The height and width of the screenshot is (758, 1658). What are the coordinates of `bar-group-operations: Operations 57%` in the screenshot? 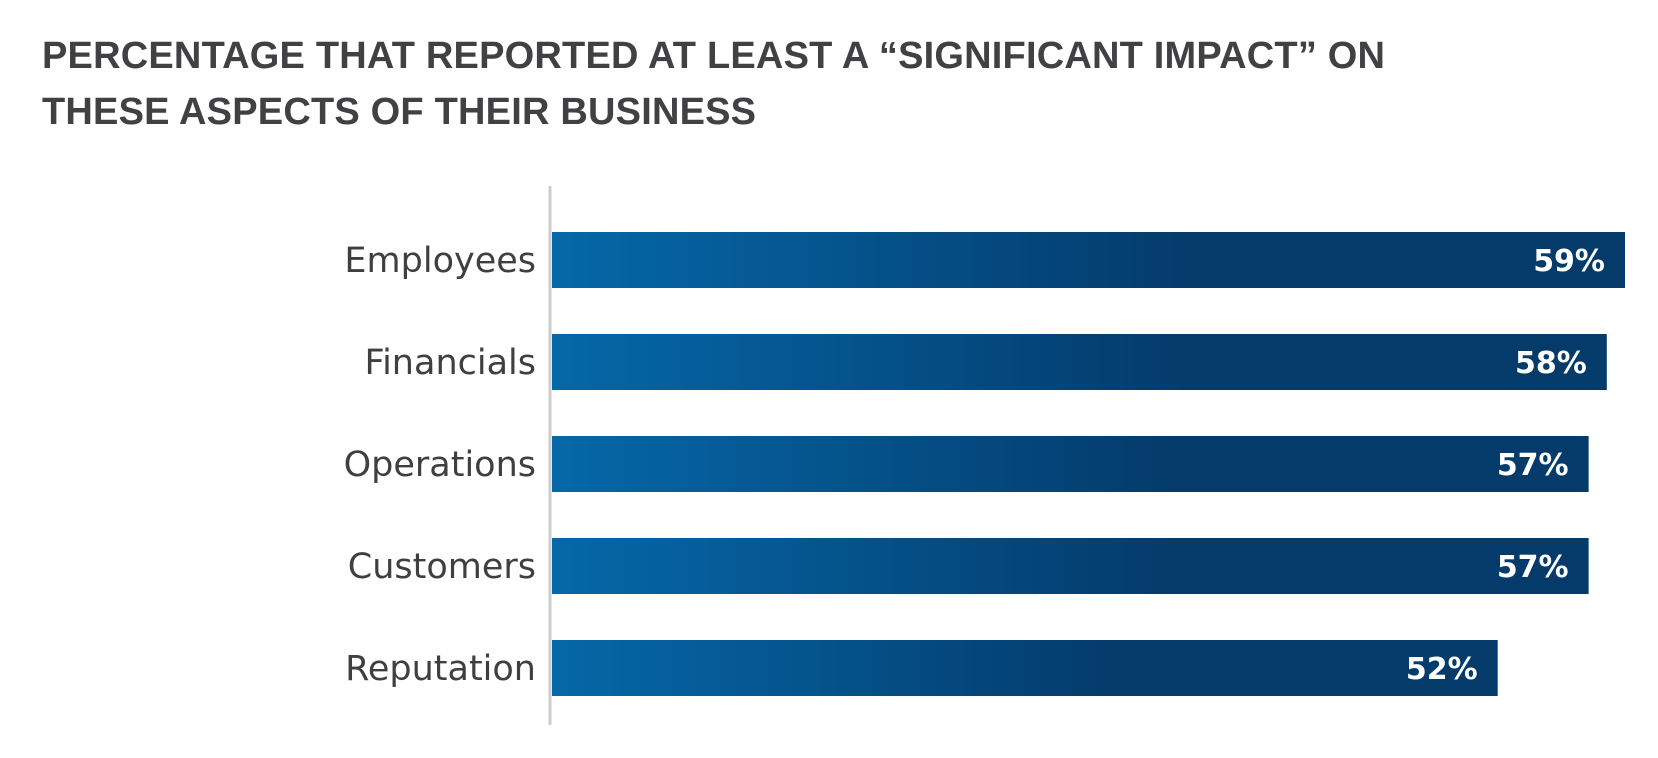 It's located at (966, 464).